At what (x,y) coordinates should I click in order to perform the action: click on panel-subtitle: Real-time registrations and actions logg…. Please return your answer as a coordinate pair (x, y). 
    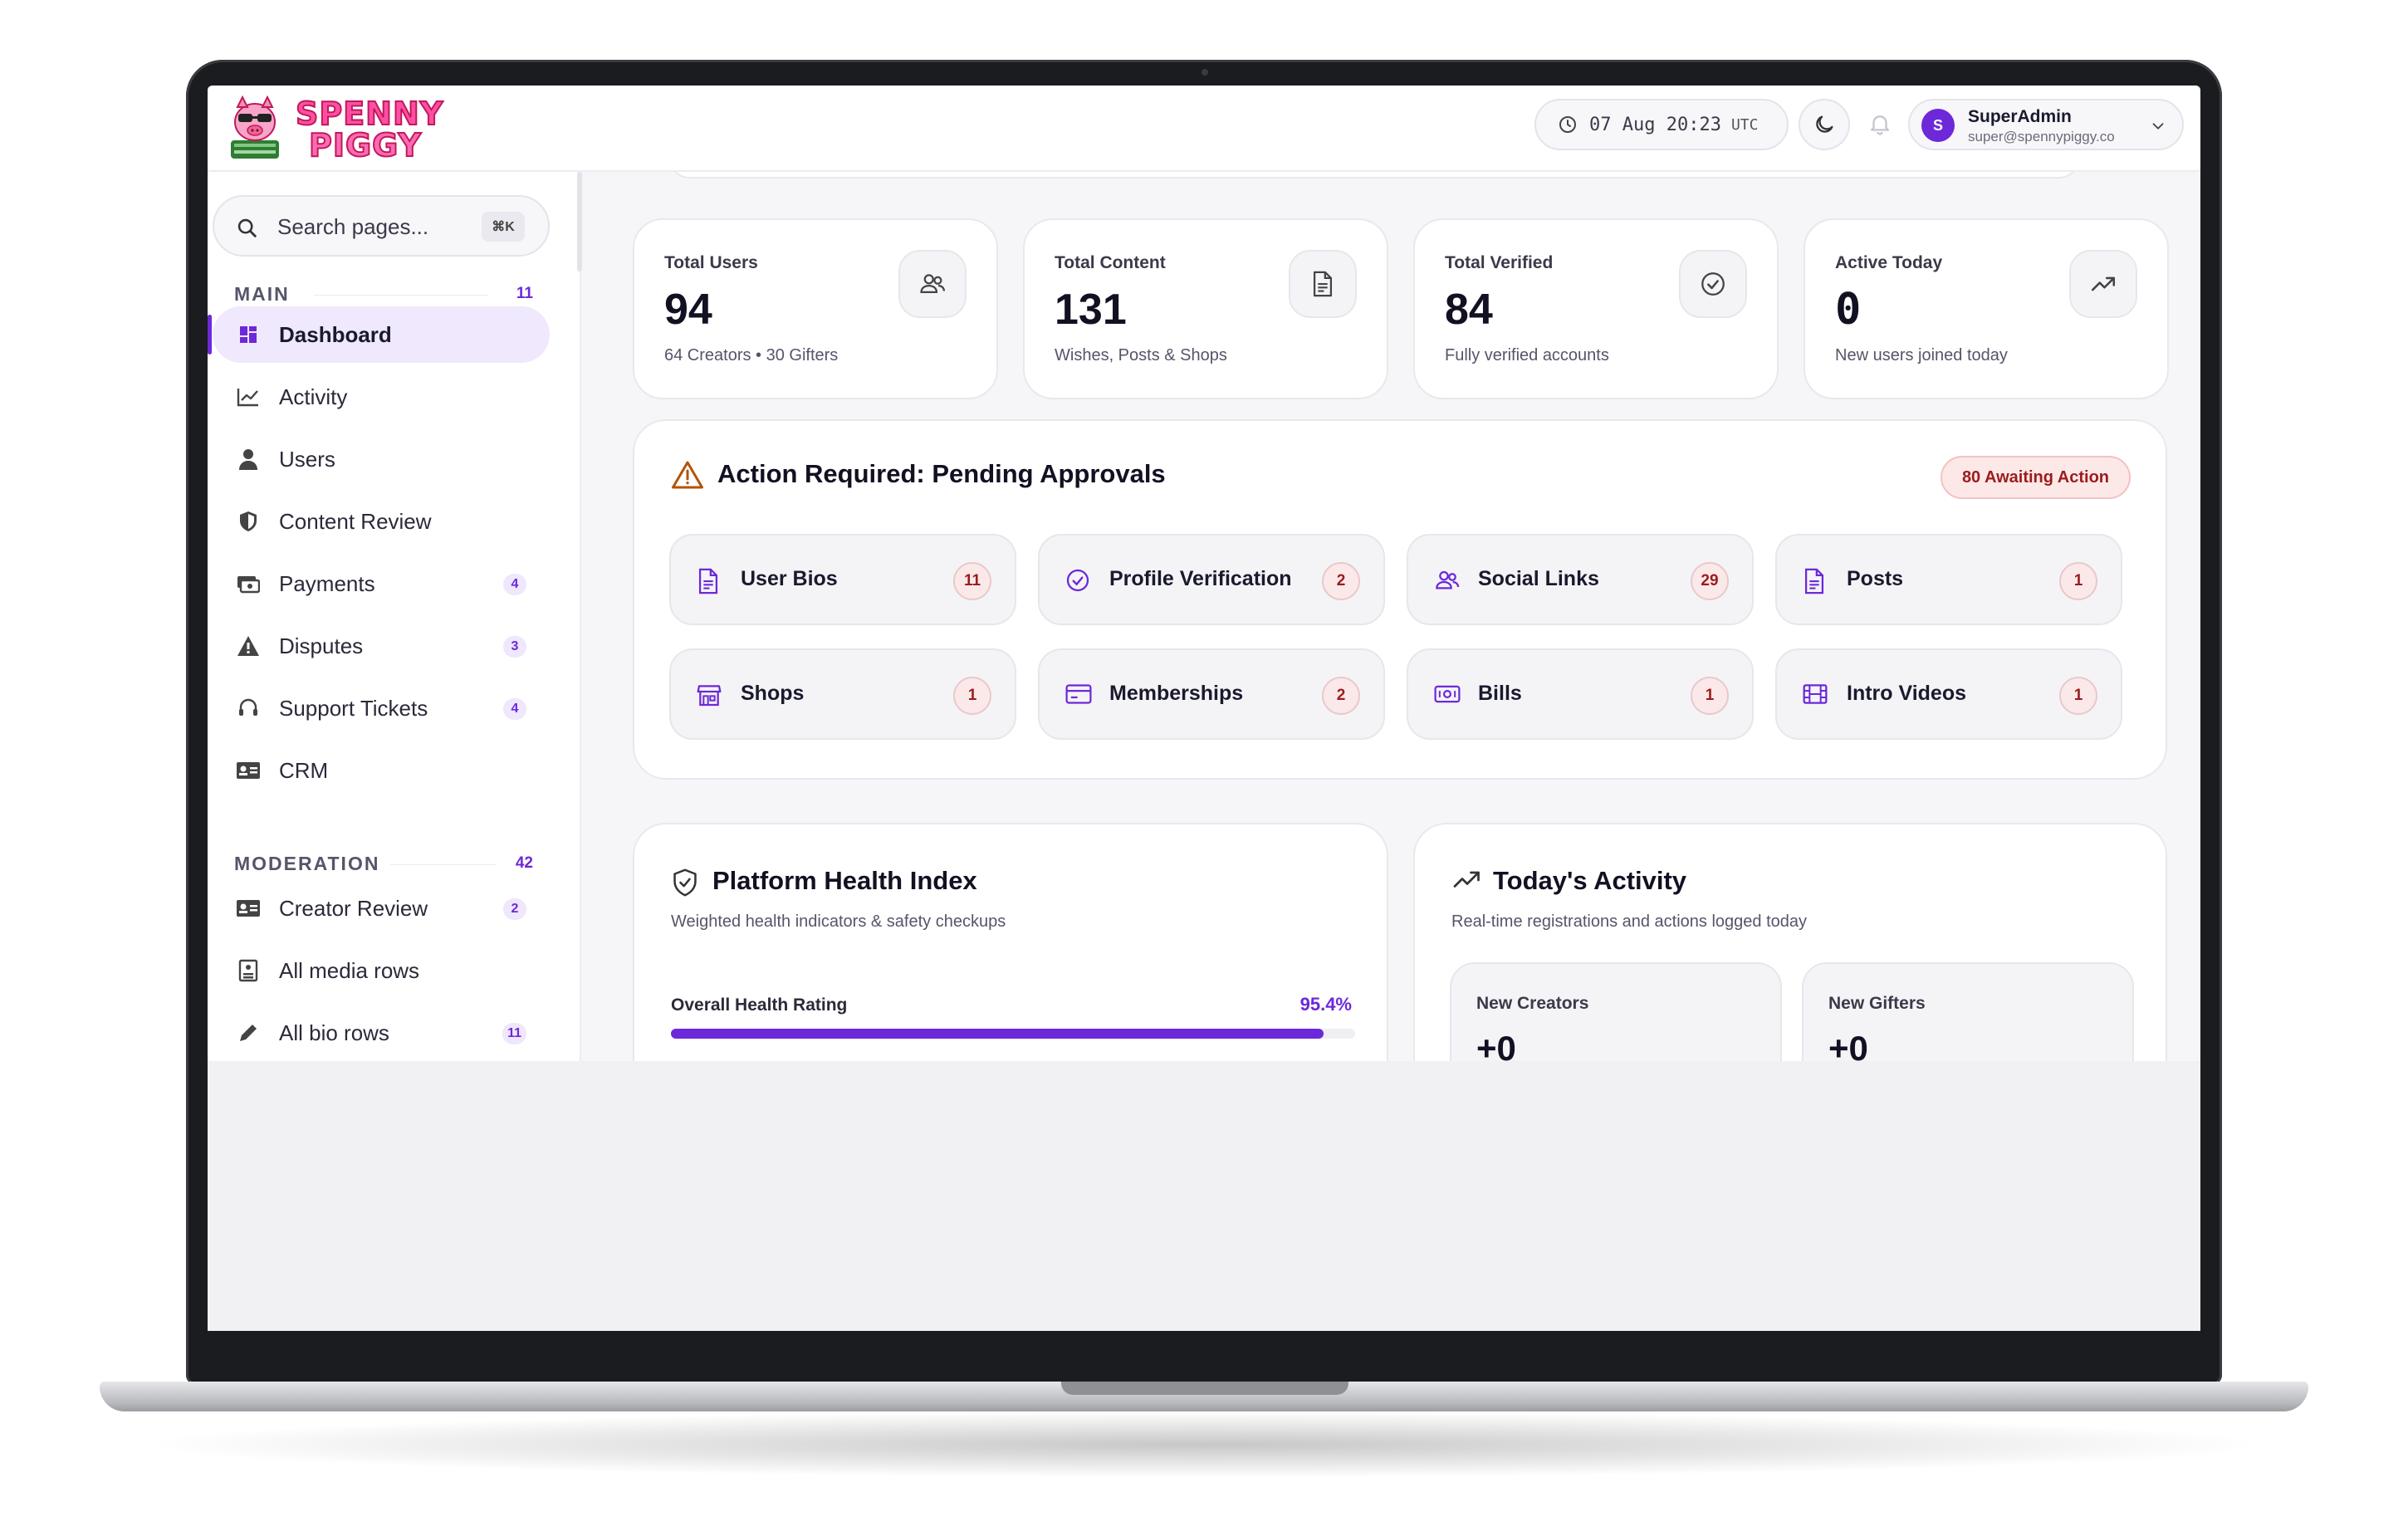
    Looking at the image, I should click on (1629, 922).